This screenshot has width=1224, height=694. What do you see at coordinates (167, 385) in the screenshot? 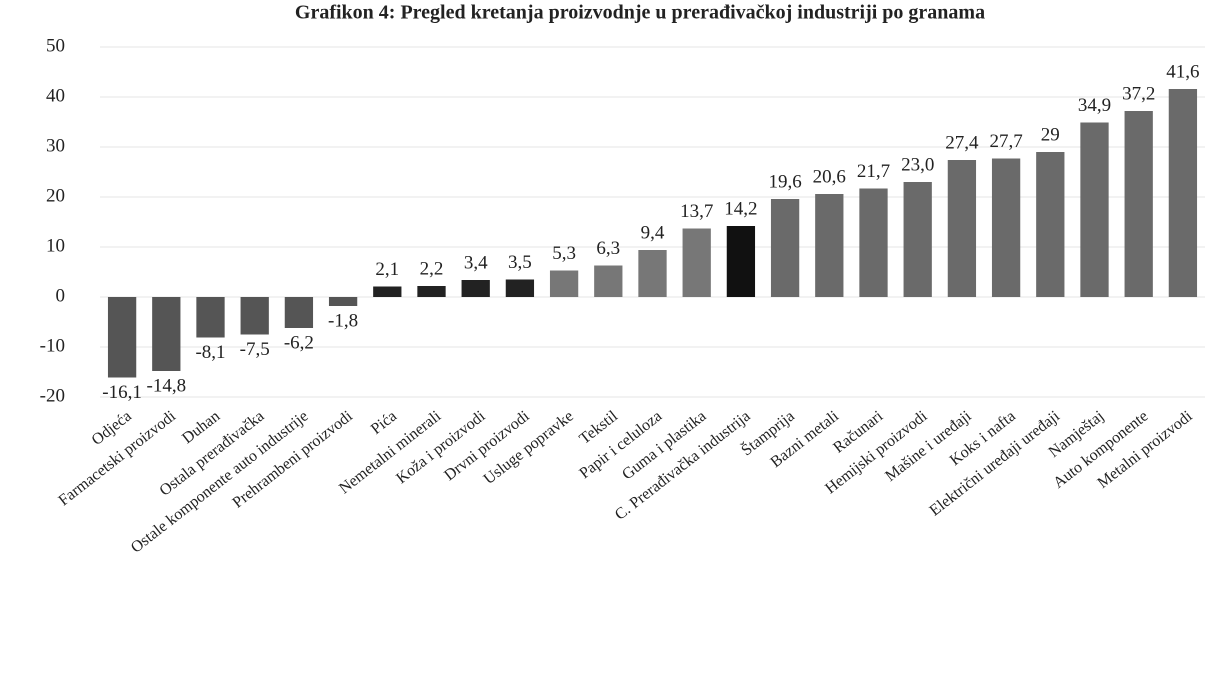
I see `data-label: -14,8` at bounding box center [167, 385].